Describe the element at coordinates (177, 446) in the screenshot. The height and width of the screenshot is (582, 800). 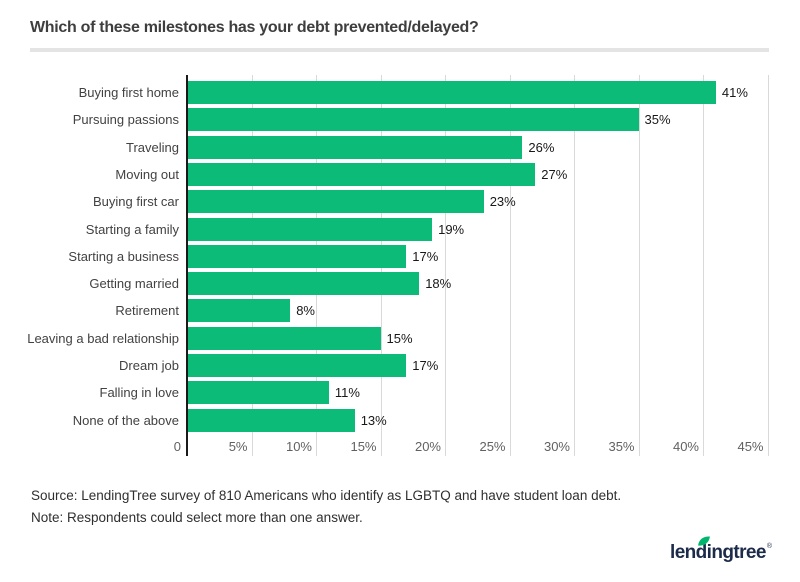
I see `x-tick-label: 0` at that location.